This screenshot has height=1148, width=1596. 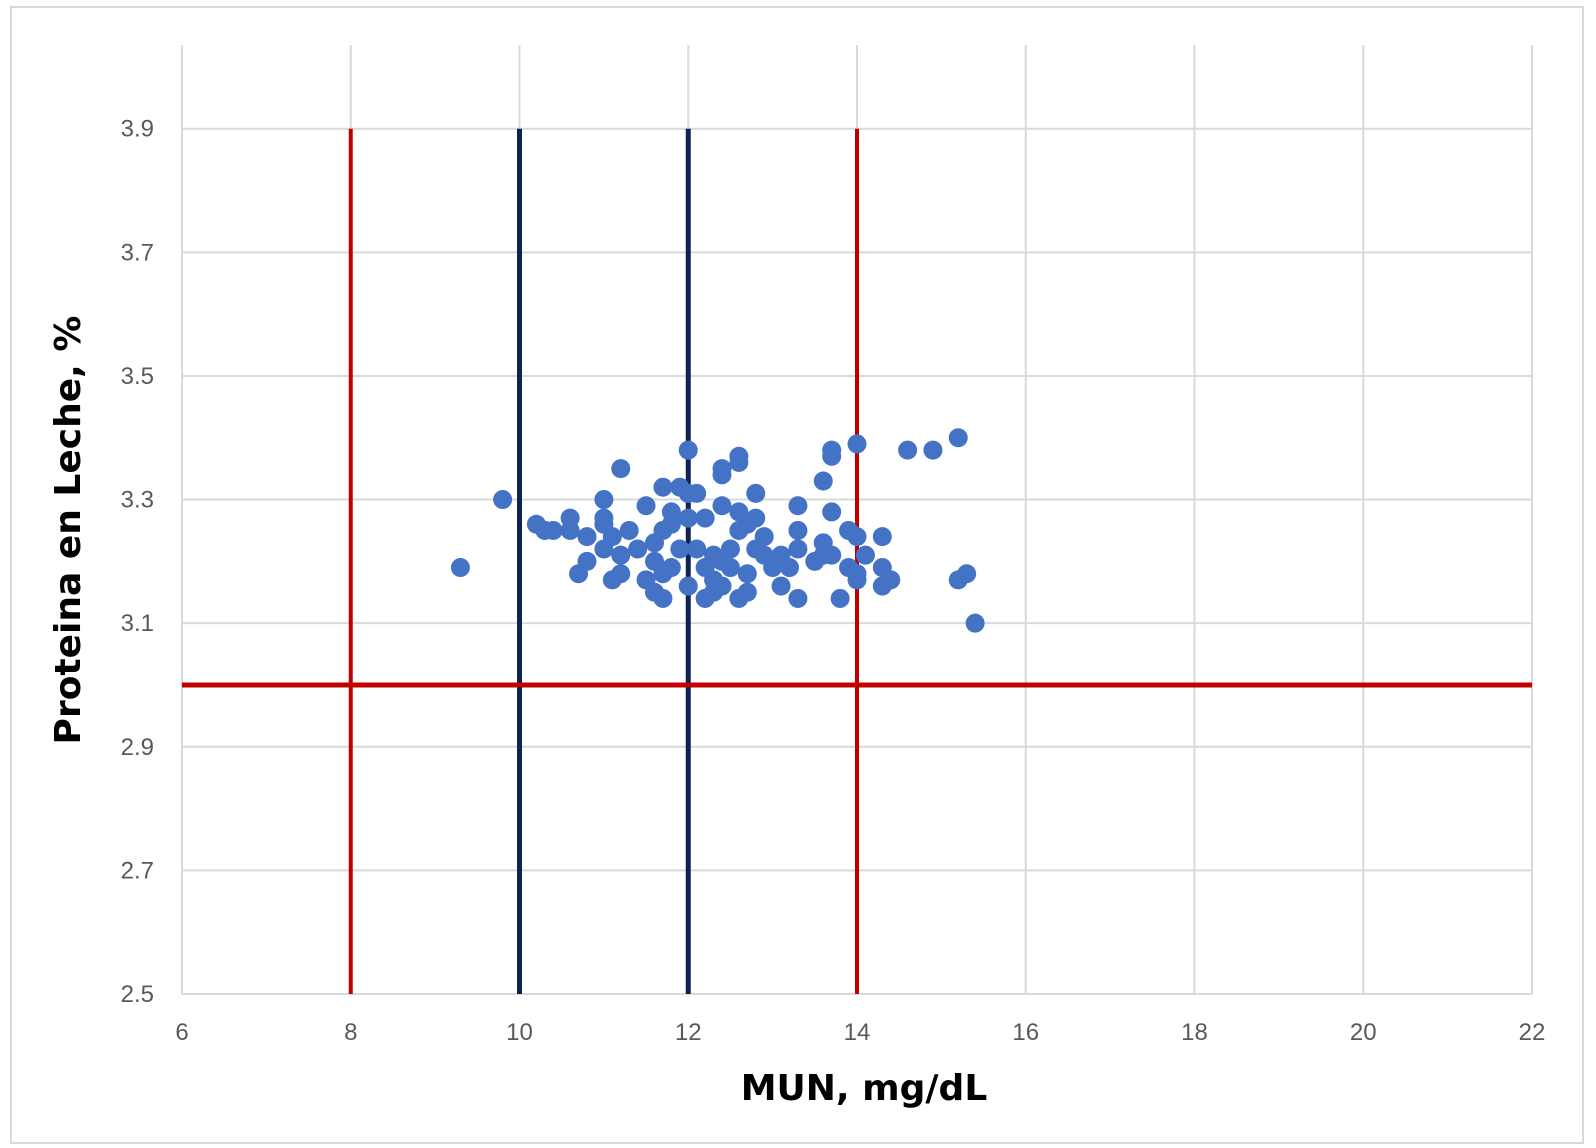 I want to click on x-tick-label: 18, so click(x=1194, y=1032).